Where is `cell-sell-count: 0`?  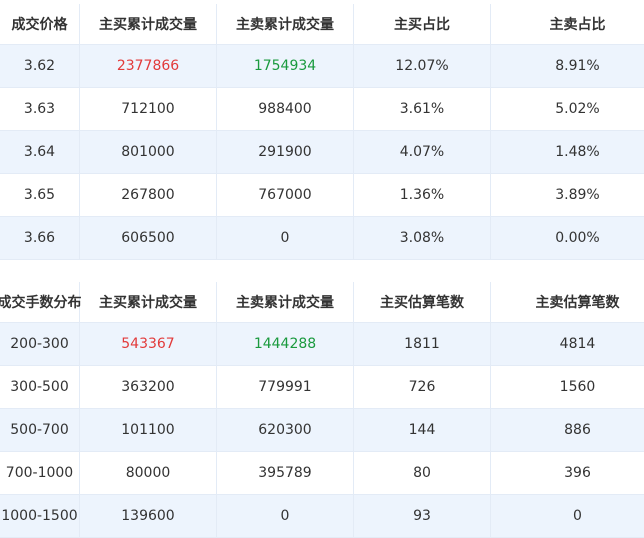
cell-sell-count: 0 is located at coordinates (577, 516).